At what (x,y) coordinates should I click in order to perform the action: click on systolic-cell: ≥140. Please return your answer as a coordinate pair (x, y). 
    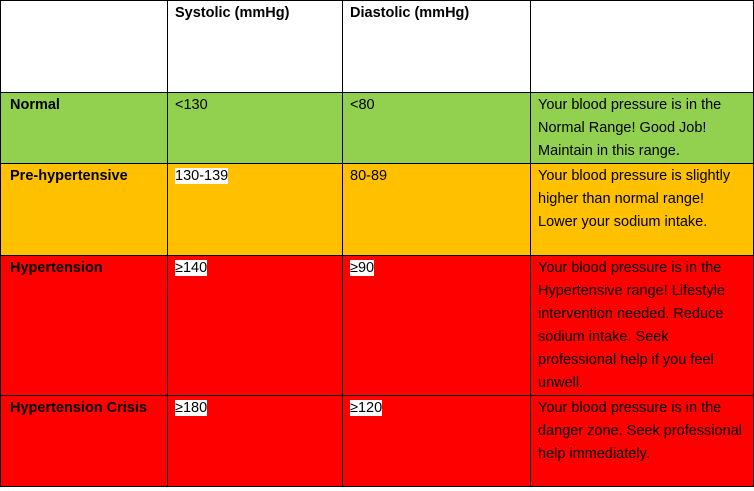
    Looking at the image, I should click on (255, 325).